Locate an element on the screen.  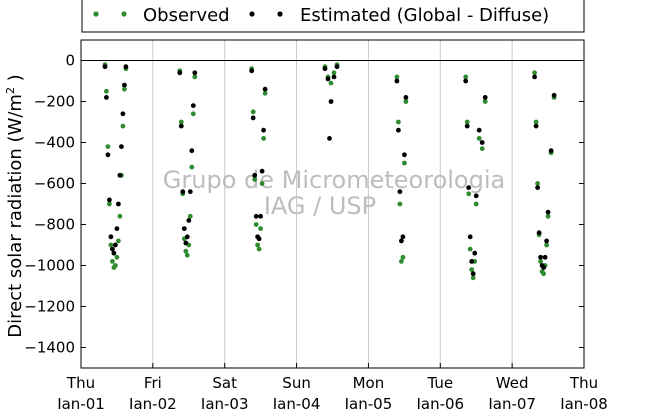
x-tick-label-day: Mon is located at coordinates (369, 383).